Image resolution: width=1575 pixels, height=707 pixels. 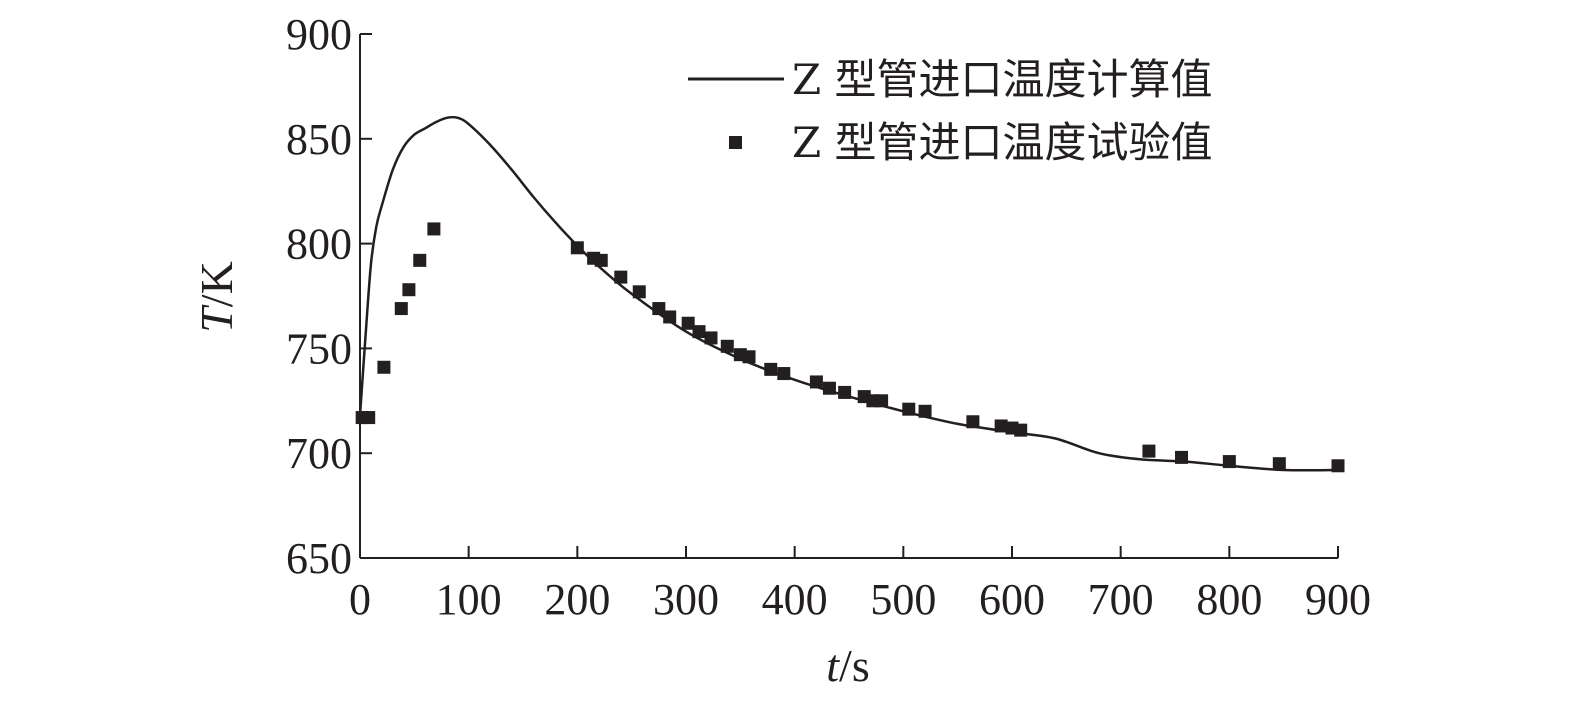 What do you see at coordinates (216, 318) in the screenshot?
I see `y-axis-variable: T` at bounding box center [216, 318].